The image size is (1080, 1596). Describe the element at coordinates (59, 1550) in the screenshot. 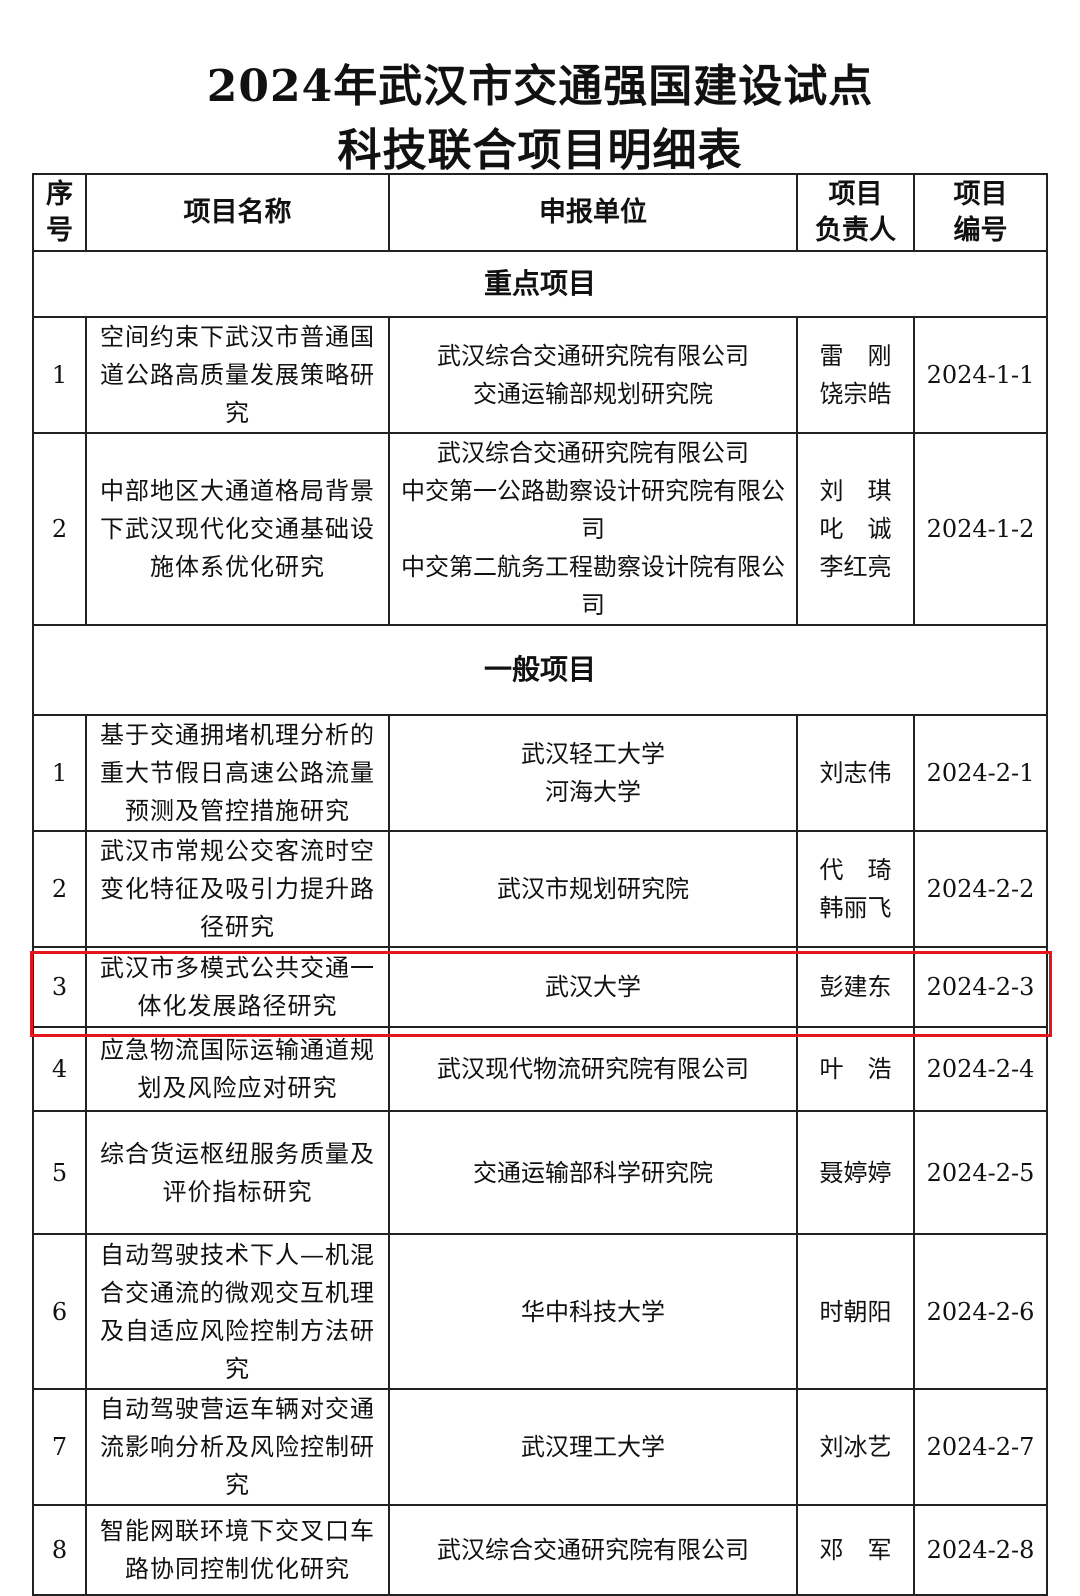

I see `row-no: 8` at that location.